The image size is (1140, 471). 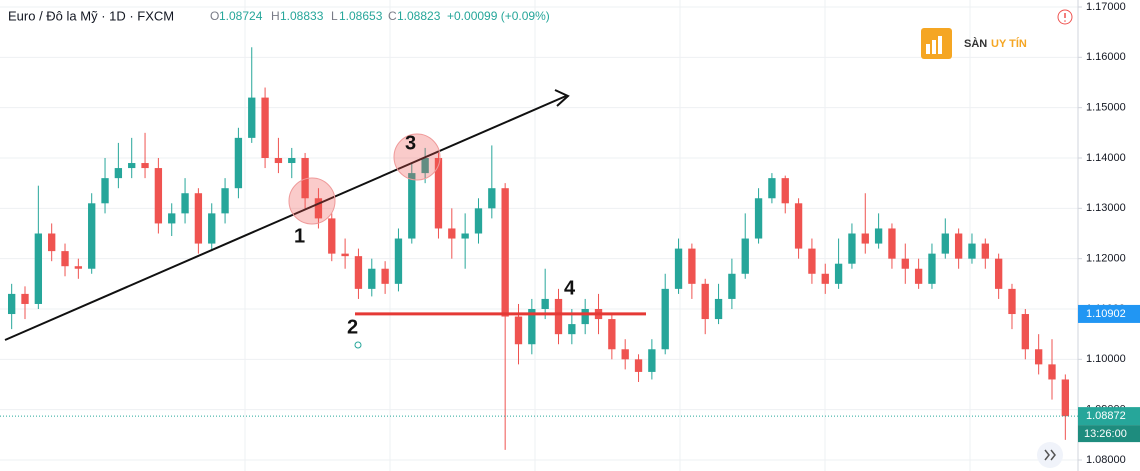 I want to click on scroll-button, so click(x=1050, y=455).